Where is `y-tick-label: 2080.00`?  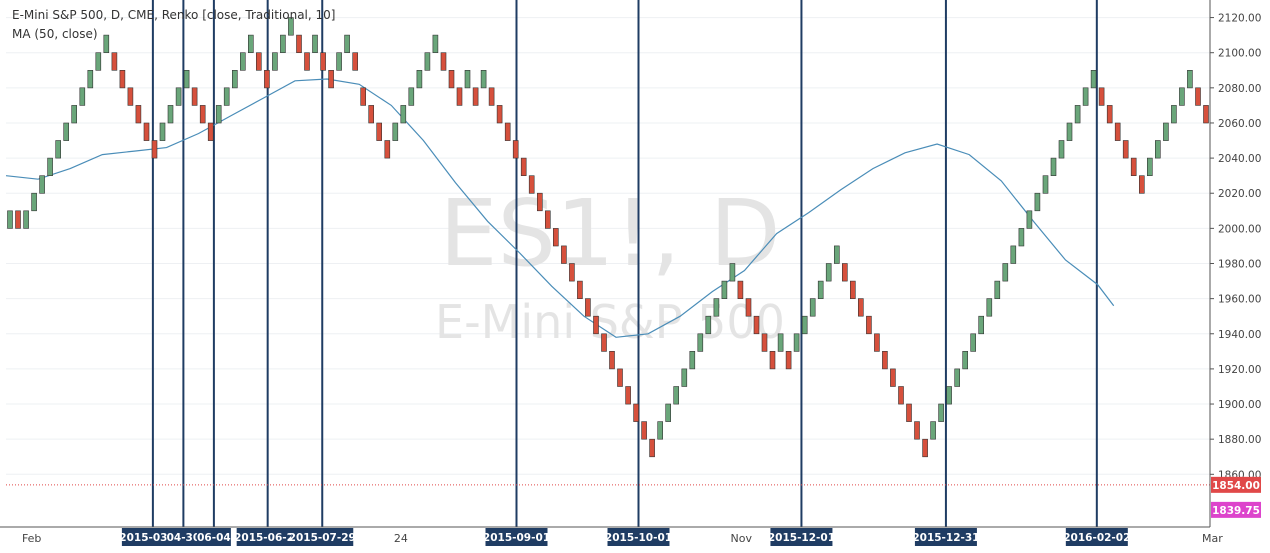 y-tick-label: 2080.00 is located at coordinates (1239, 89).